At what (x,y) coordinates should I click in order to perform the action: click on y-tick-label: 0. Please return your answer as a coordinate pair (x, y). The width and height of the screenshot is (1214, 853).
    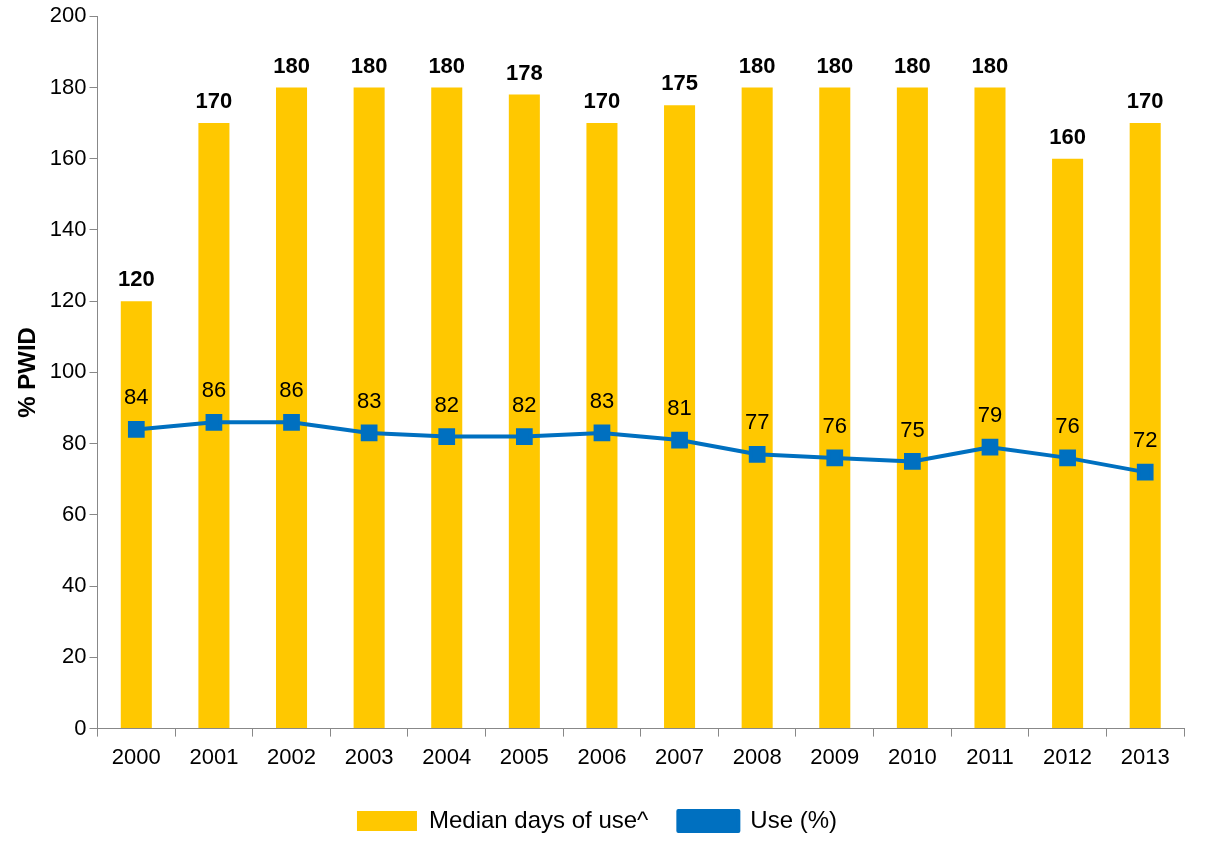
    Looking at the image, I should click on (80, 727).